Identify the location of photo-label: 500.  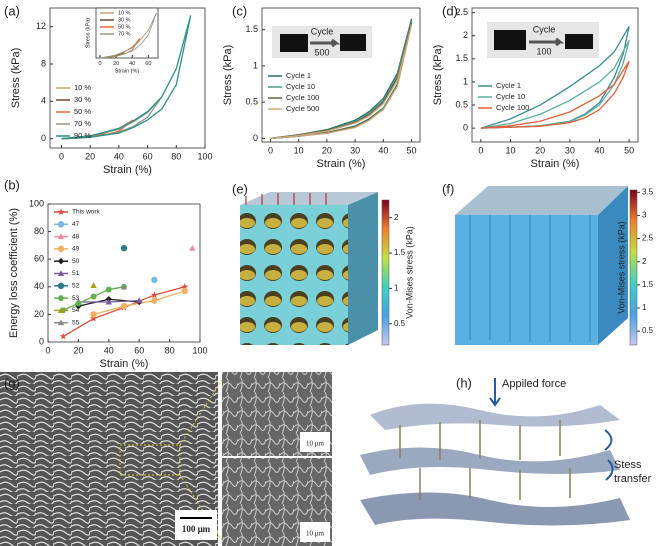
(321, 52).